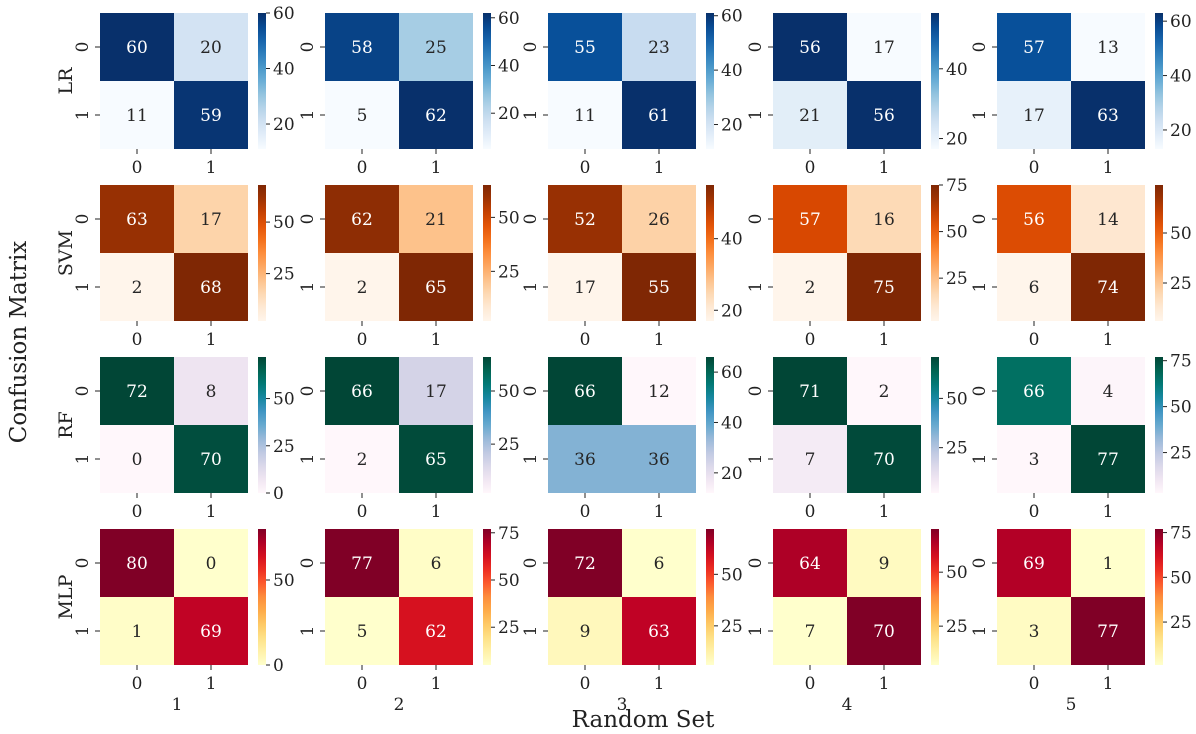 This screenshot has width=1196, height=734. I want to click on cell-value-label: 16, so click(884, 220).